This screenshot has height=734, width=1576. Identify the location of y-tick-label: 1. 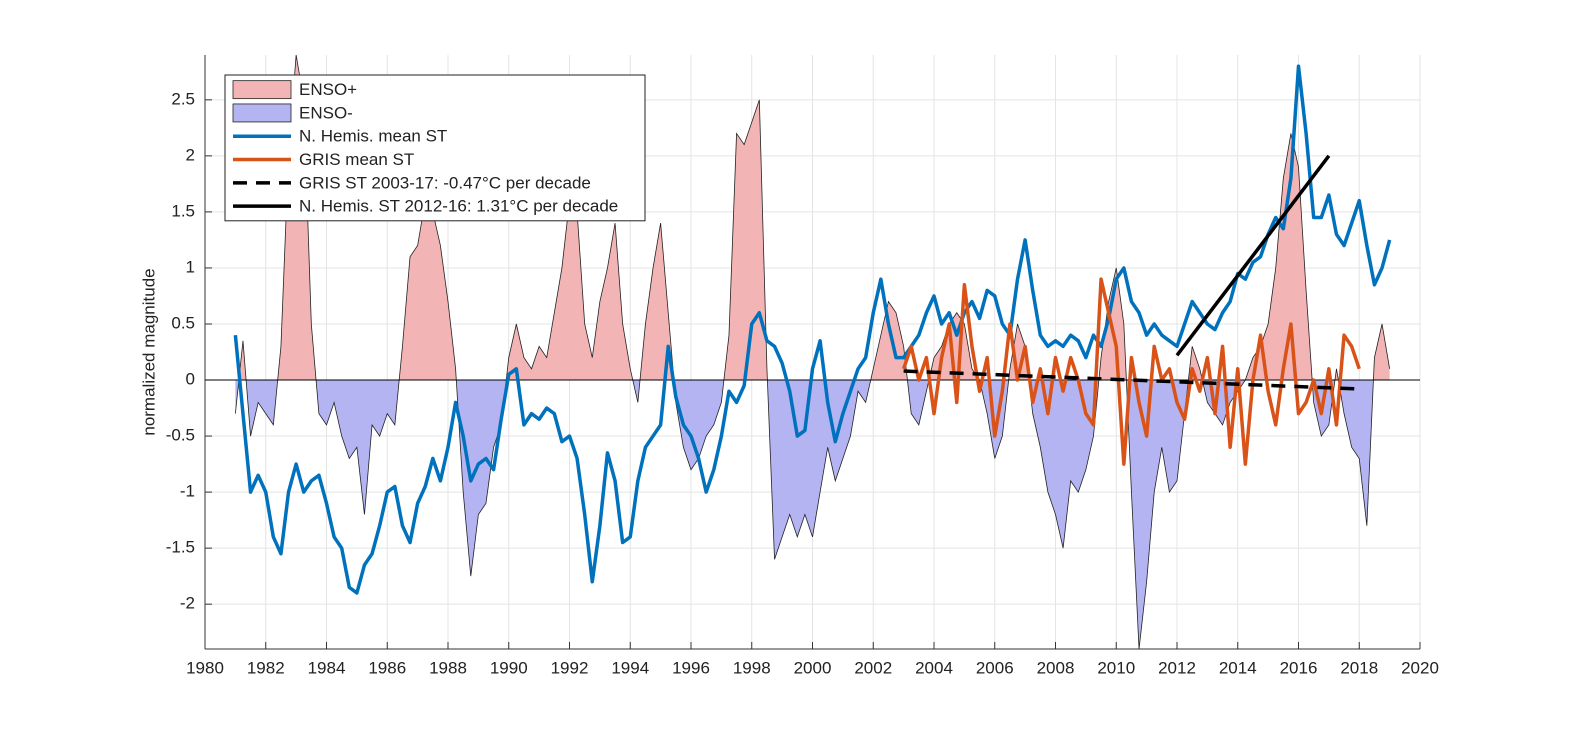
(190, 266).